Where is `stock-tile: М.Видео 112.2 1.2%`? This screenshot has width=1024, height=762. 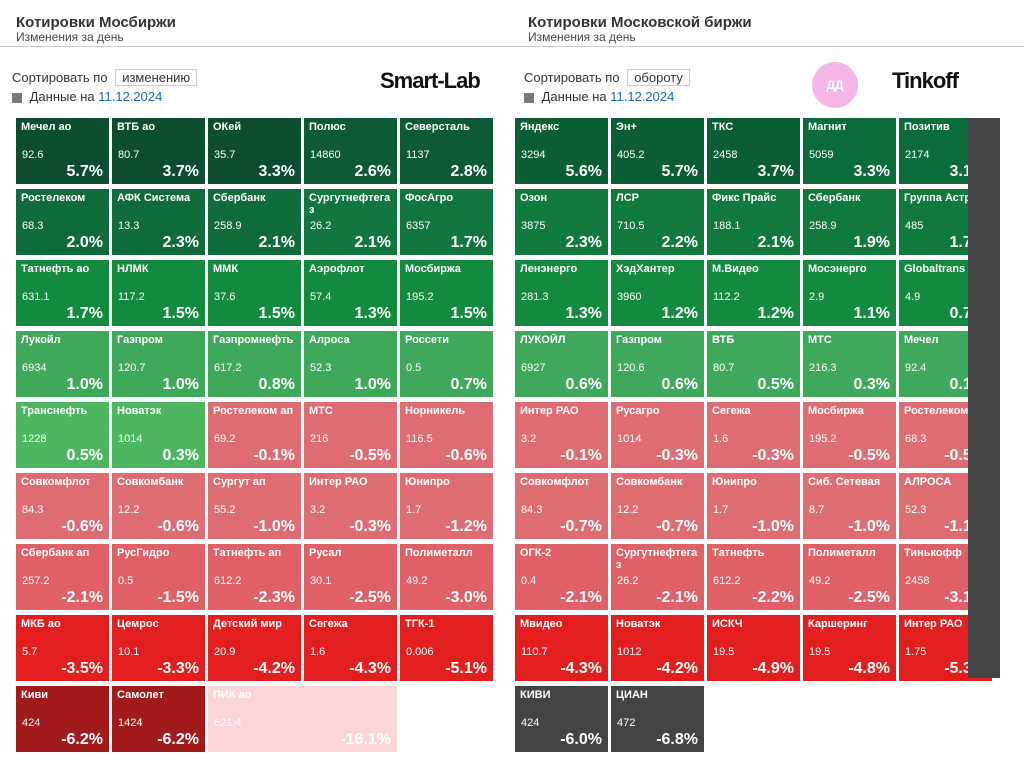
stock-tile: М.Видео 112.2 1.2% is located at coordinates (753, 293).